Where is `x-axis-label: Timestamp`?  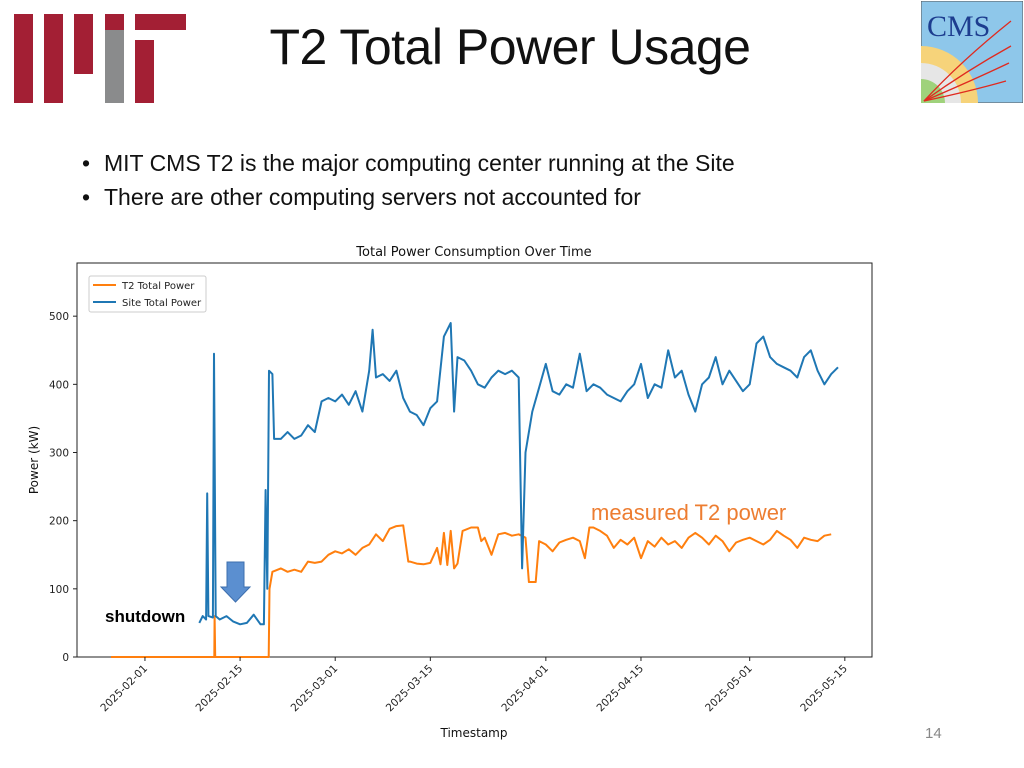 x-axis-label: Timestamp is located at coordinates (474, 733).